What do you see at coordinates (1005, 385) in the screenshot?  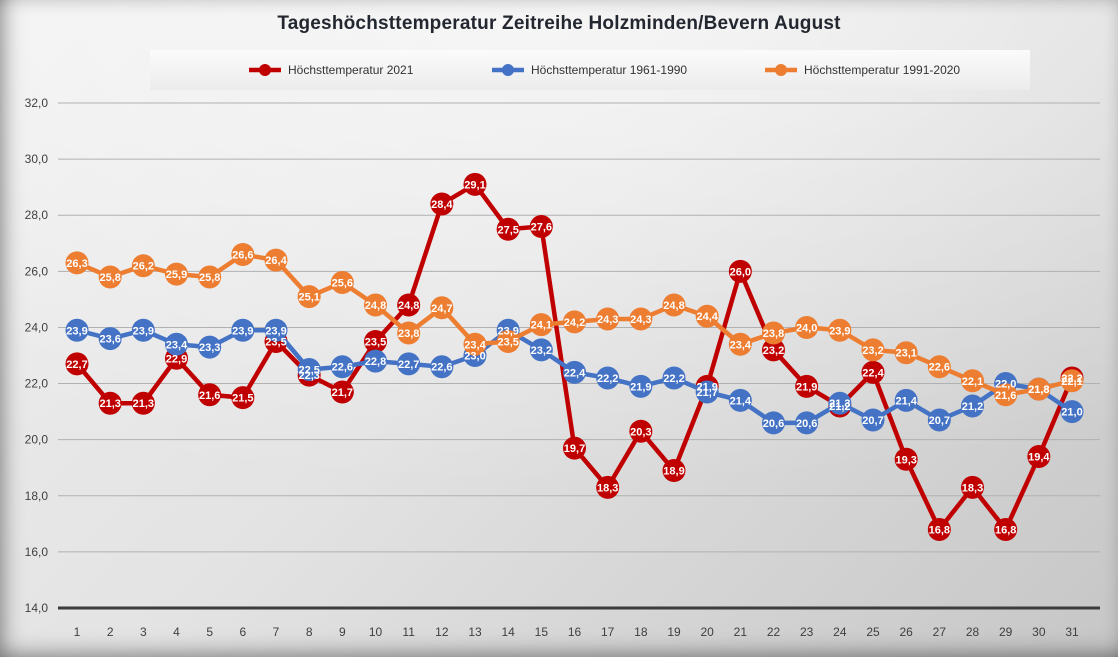 I see `data-point-label: 22,0` at bounding box center [1005, 385].